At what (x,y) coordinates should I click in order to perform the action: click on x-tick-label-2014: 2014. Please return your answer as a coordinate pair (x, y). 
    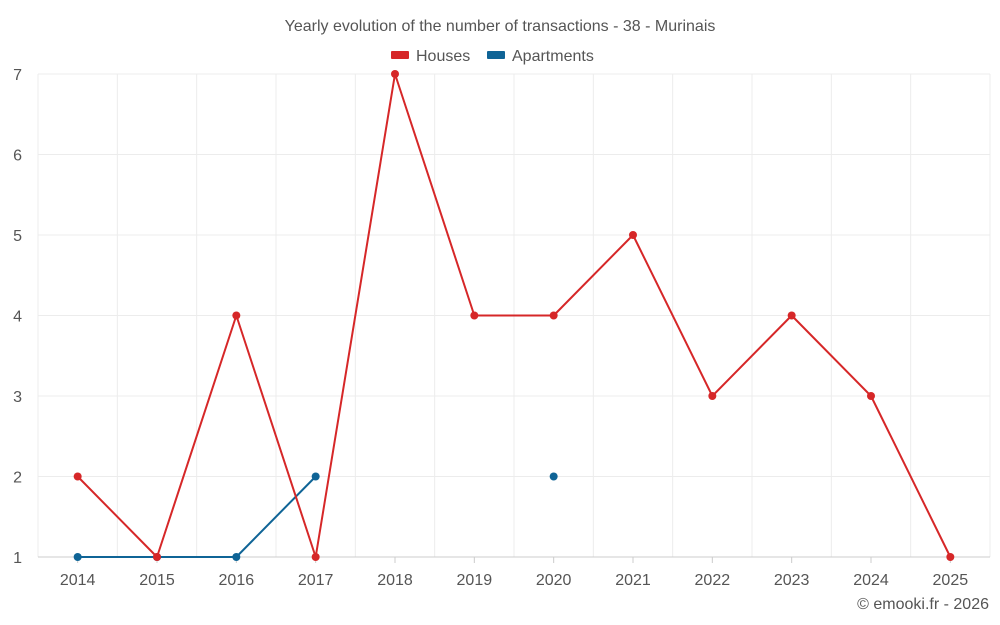
    Looking at the image, I should click on (78, 580).